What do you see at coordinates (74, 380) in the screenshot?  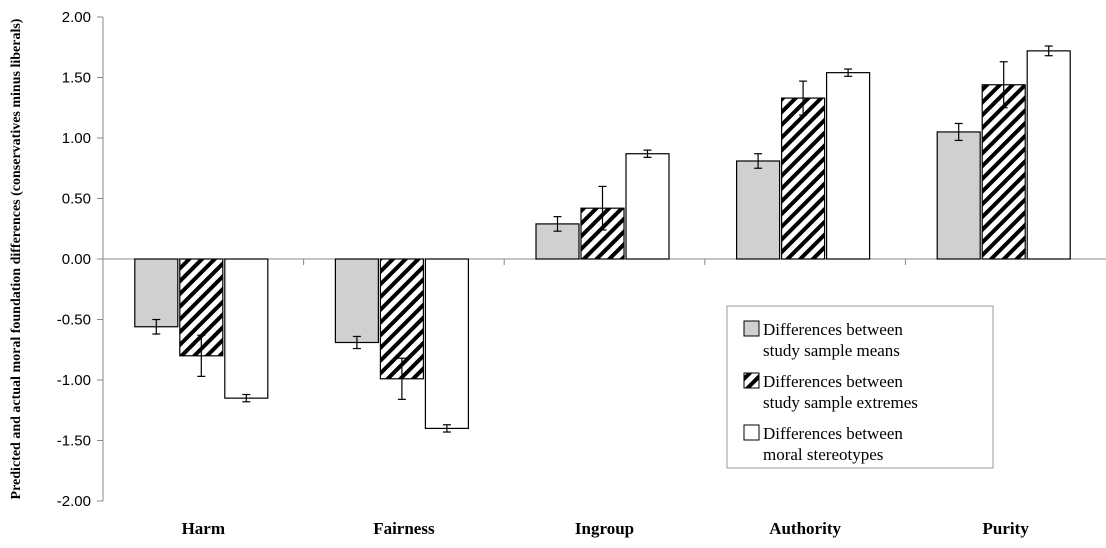 I see `y-tick-label: -1.00` at bounding box center [74, 380].